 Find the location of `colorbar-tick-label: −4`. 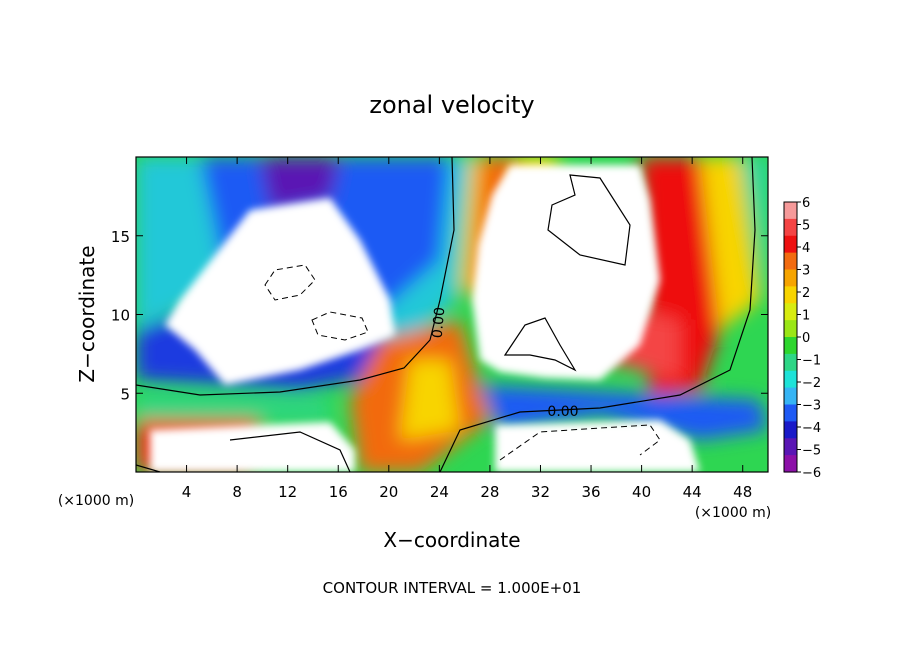

colorbar-tick-label: −4 is located at coordinates (811, 428).